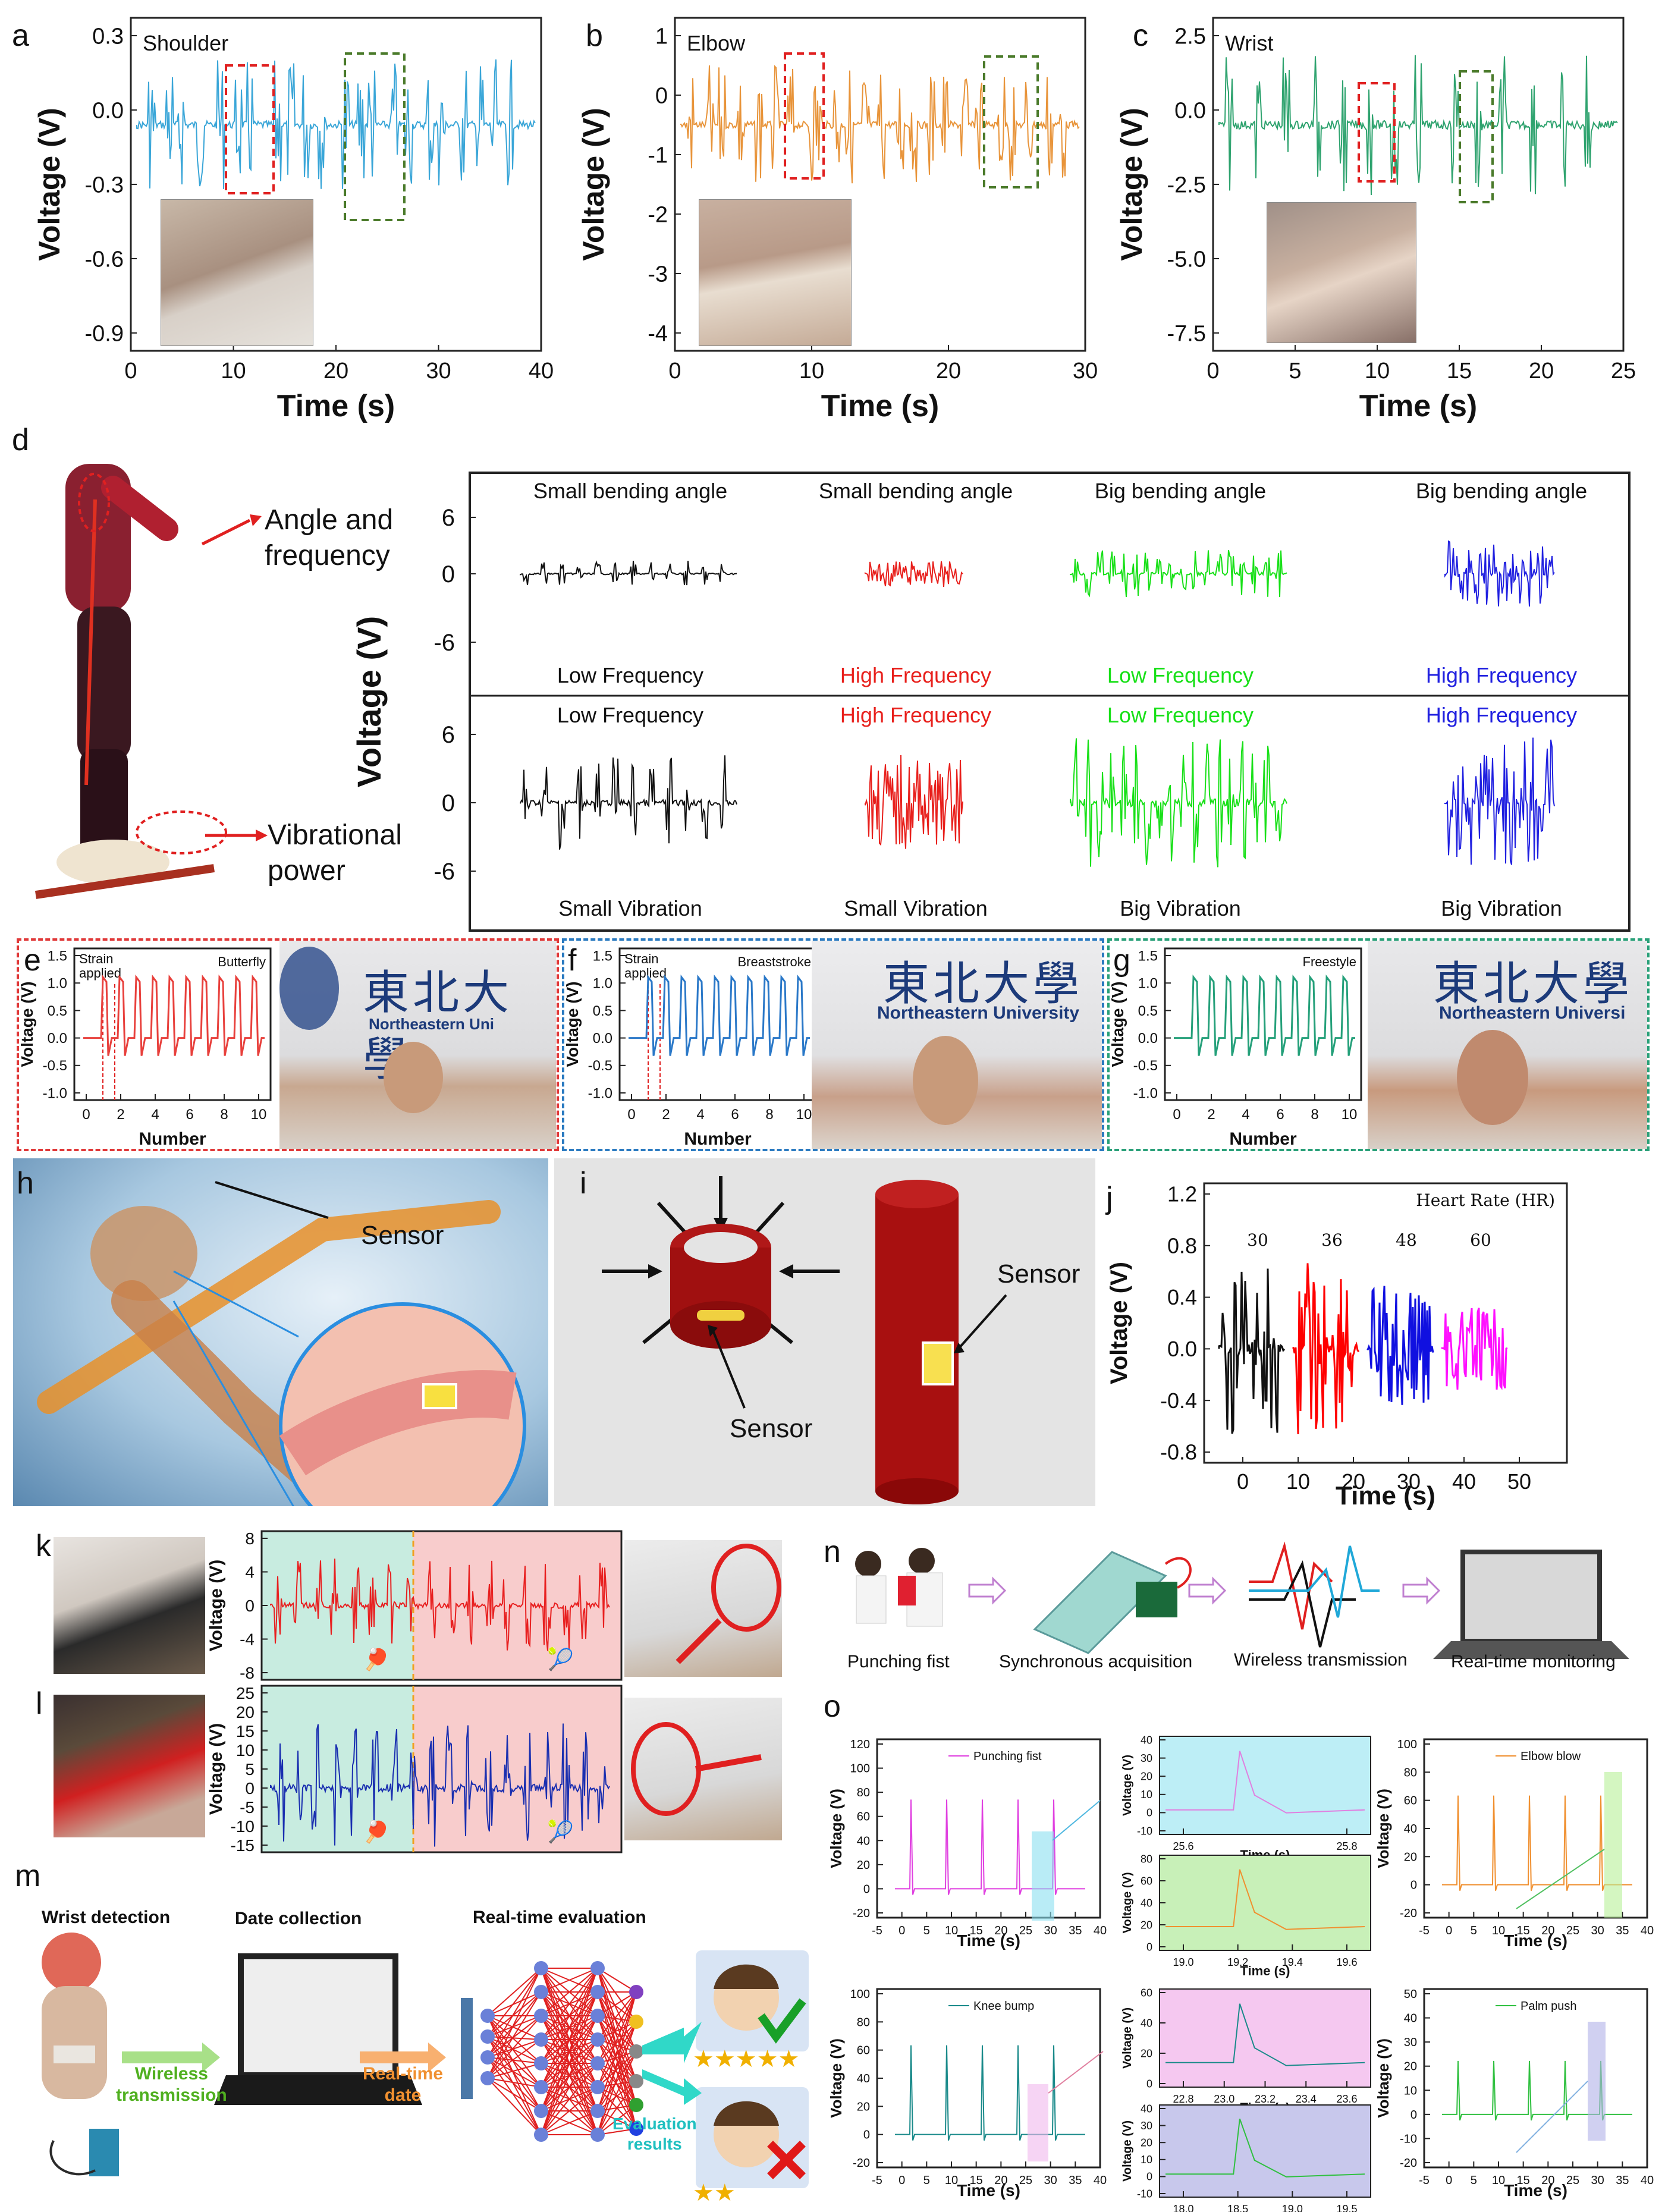 The image size is (1665, 2212). I want to click on y-tick-label: -0.5, so click(55, 1066).